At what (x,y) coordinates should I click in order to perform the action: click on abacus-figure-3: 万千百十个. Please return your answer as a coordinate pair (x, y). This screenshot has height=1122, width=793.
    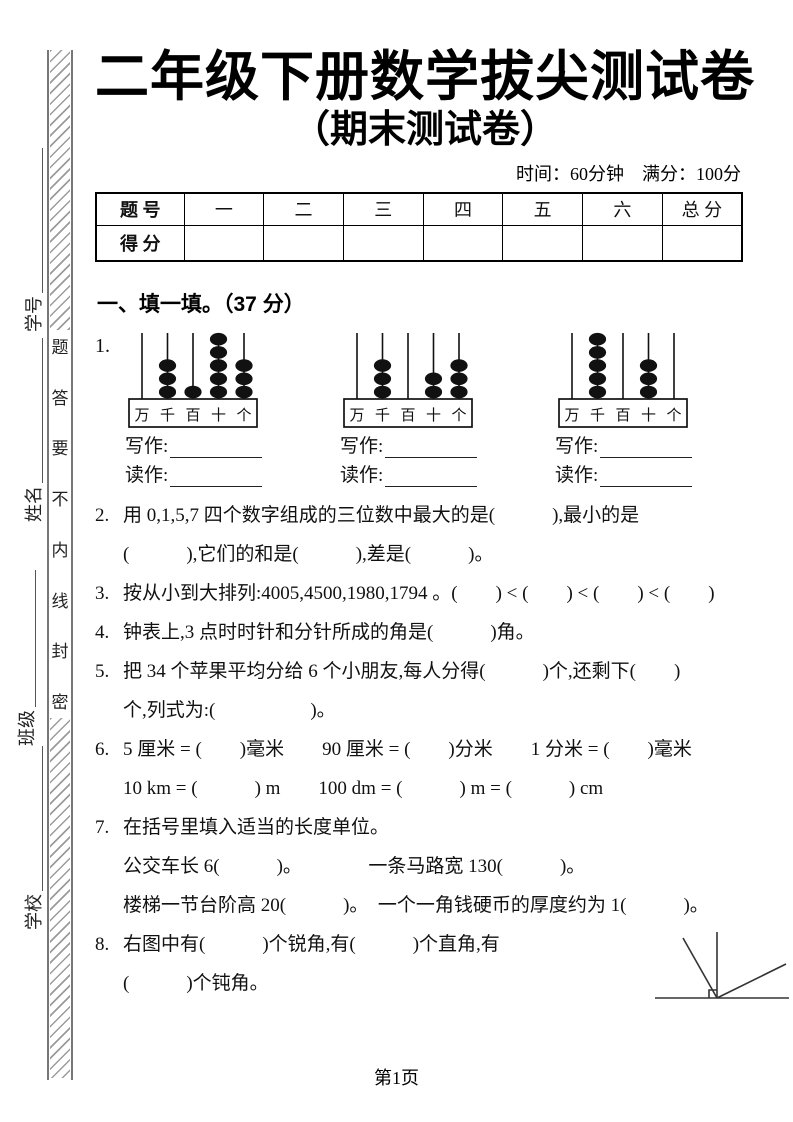
    Looking at the image, I should click on (623, 380).